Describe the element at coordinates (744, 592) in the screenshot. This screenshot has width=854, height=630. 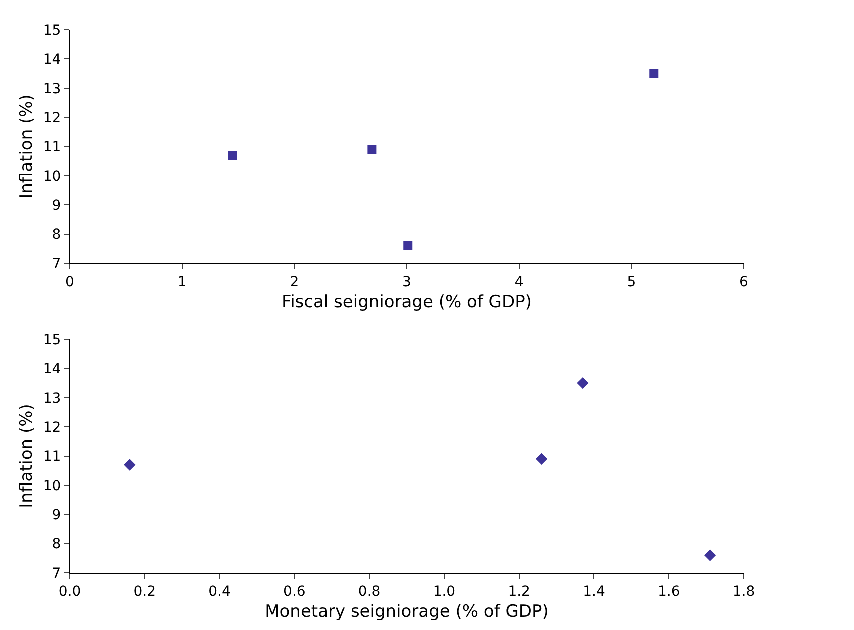
I see `x-tick-label: 1.8` at that location.